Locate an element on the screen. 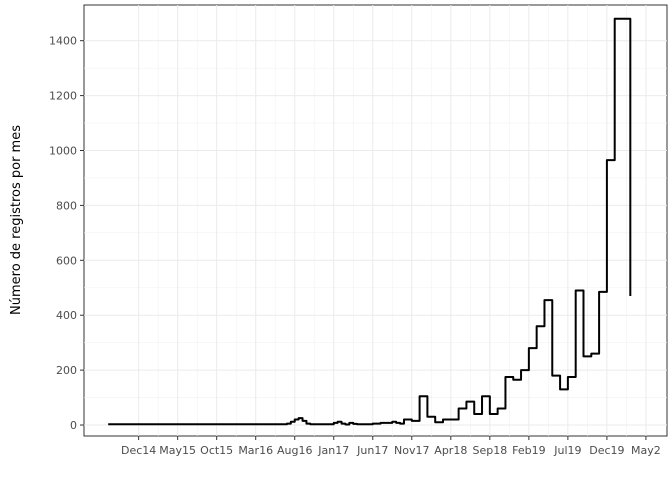 The image size is (672, 480). x-tick-label: Jan17 is located at coordinates (333, 450).